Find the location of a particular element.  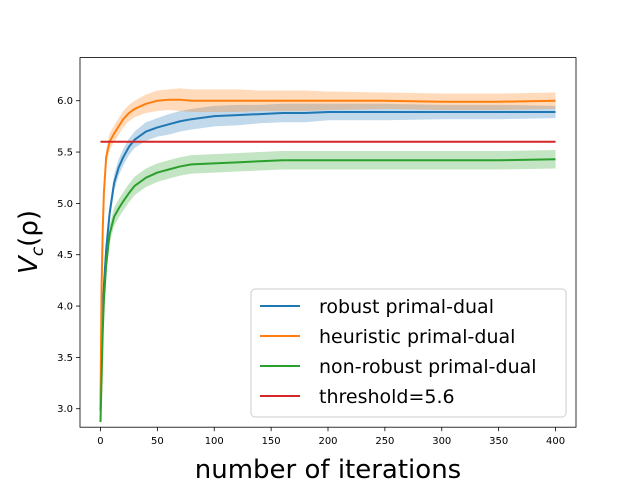

y-axis-ticks: 3.0 3.5 4.0 4.5 5.0 5.5 6.0 is located at coordinates (68, 255).